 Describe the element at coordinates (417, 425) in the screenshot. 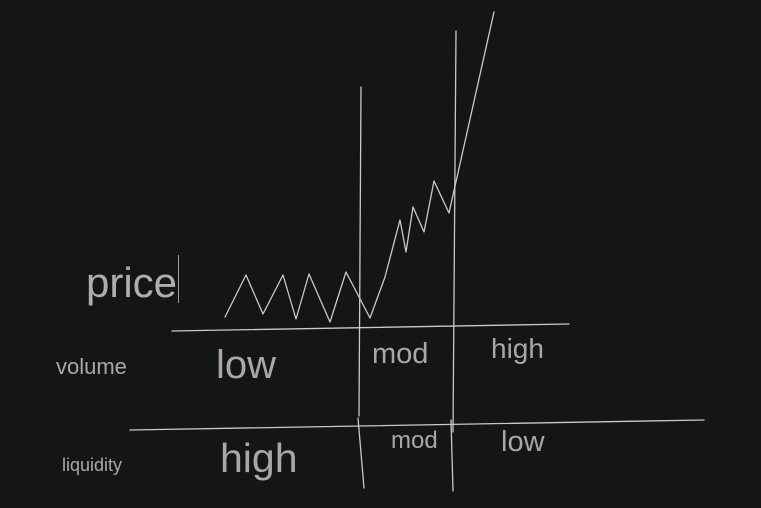

I see `divider-bottom` at that location.